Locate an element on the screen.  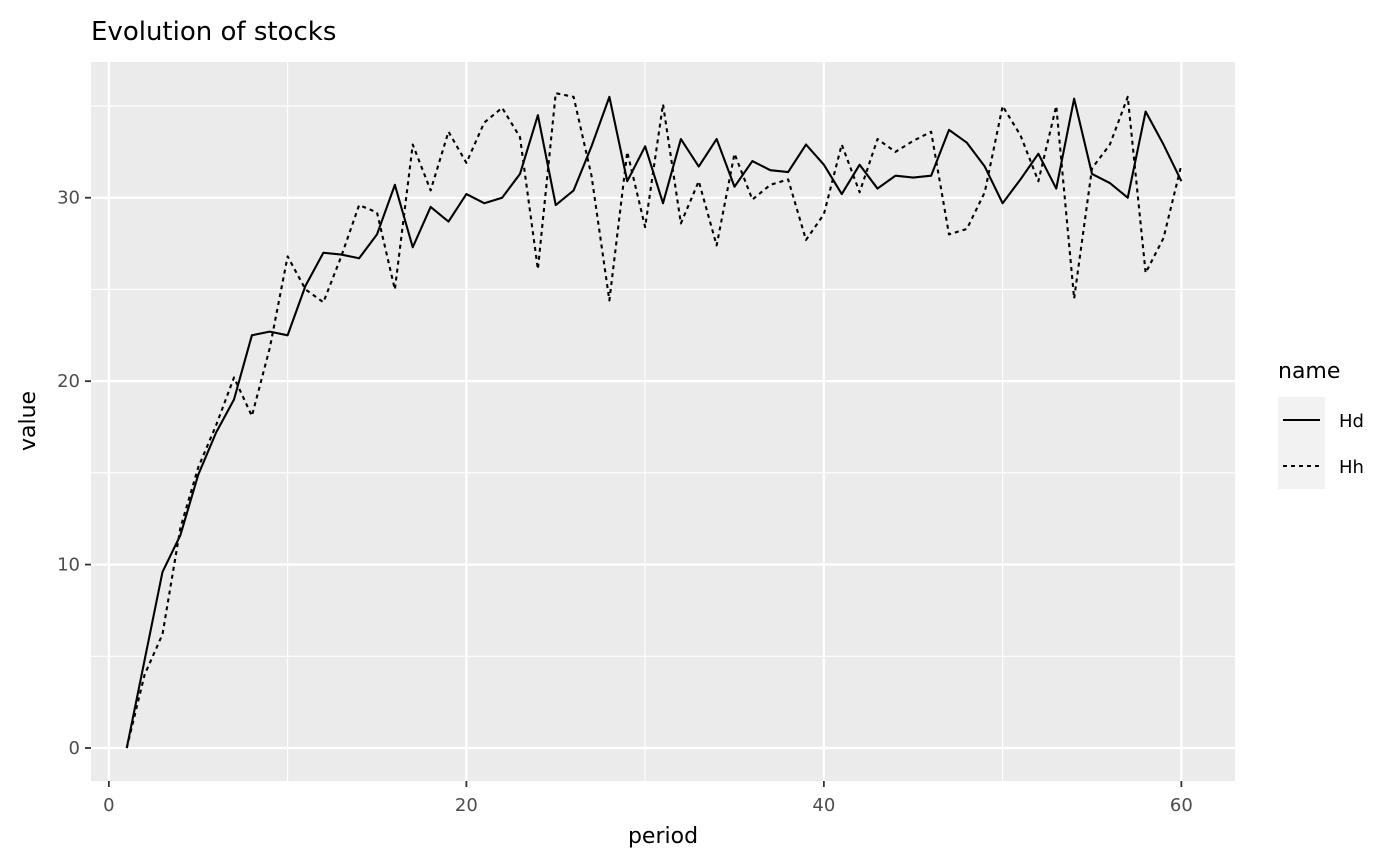
legend-title: name is located at coordinates (1309, 371).